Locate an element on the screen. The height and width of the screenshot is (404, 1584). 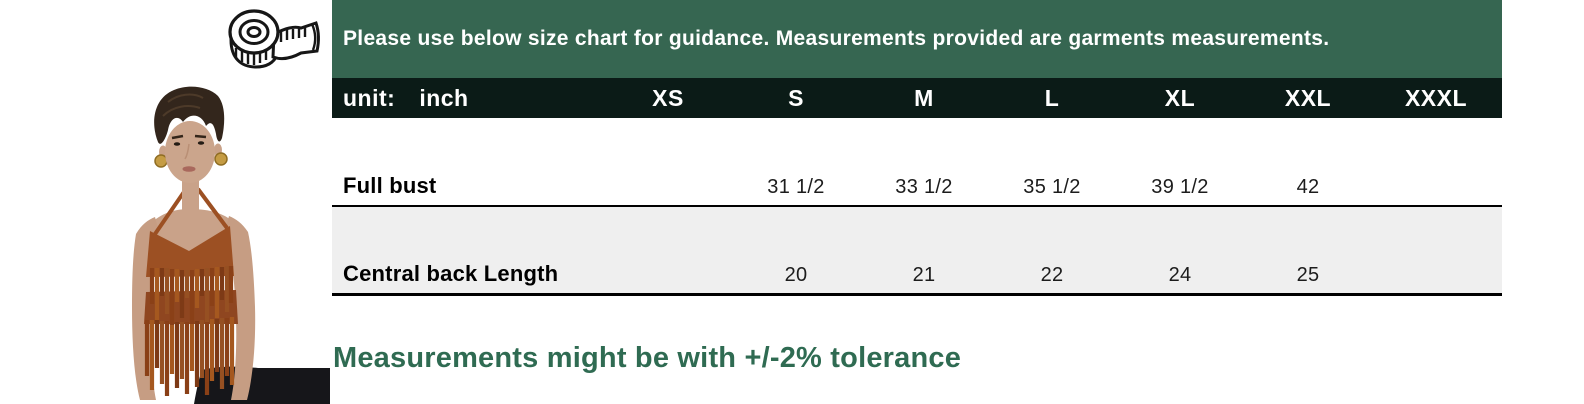
full-bust-m: 33 1/2 is located at coordinates (924, 187).